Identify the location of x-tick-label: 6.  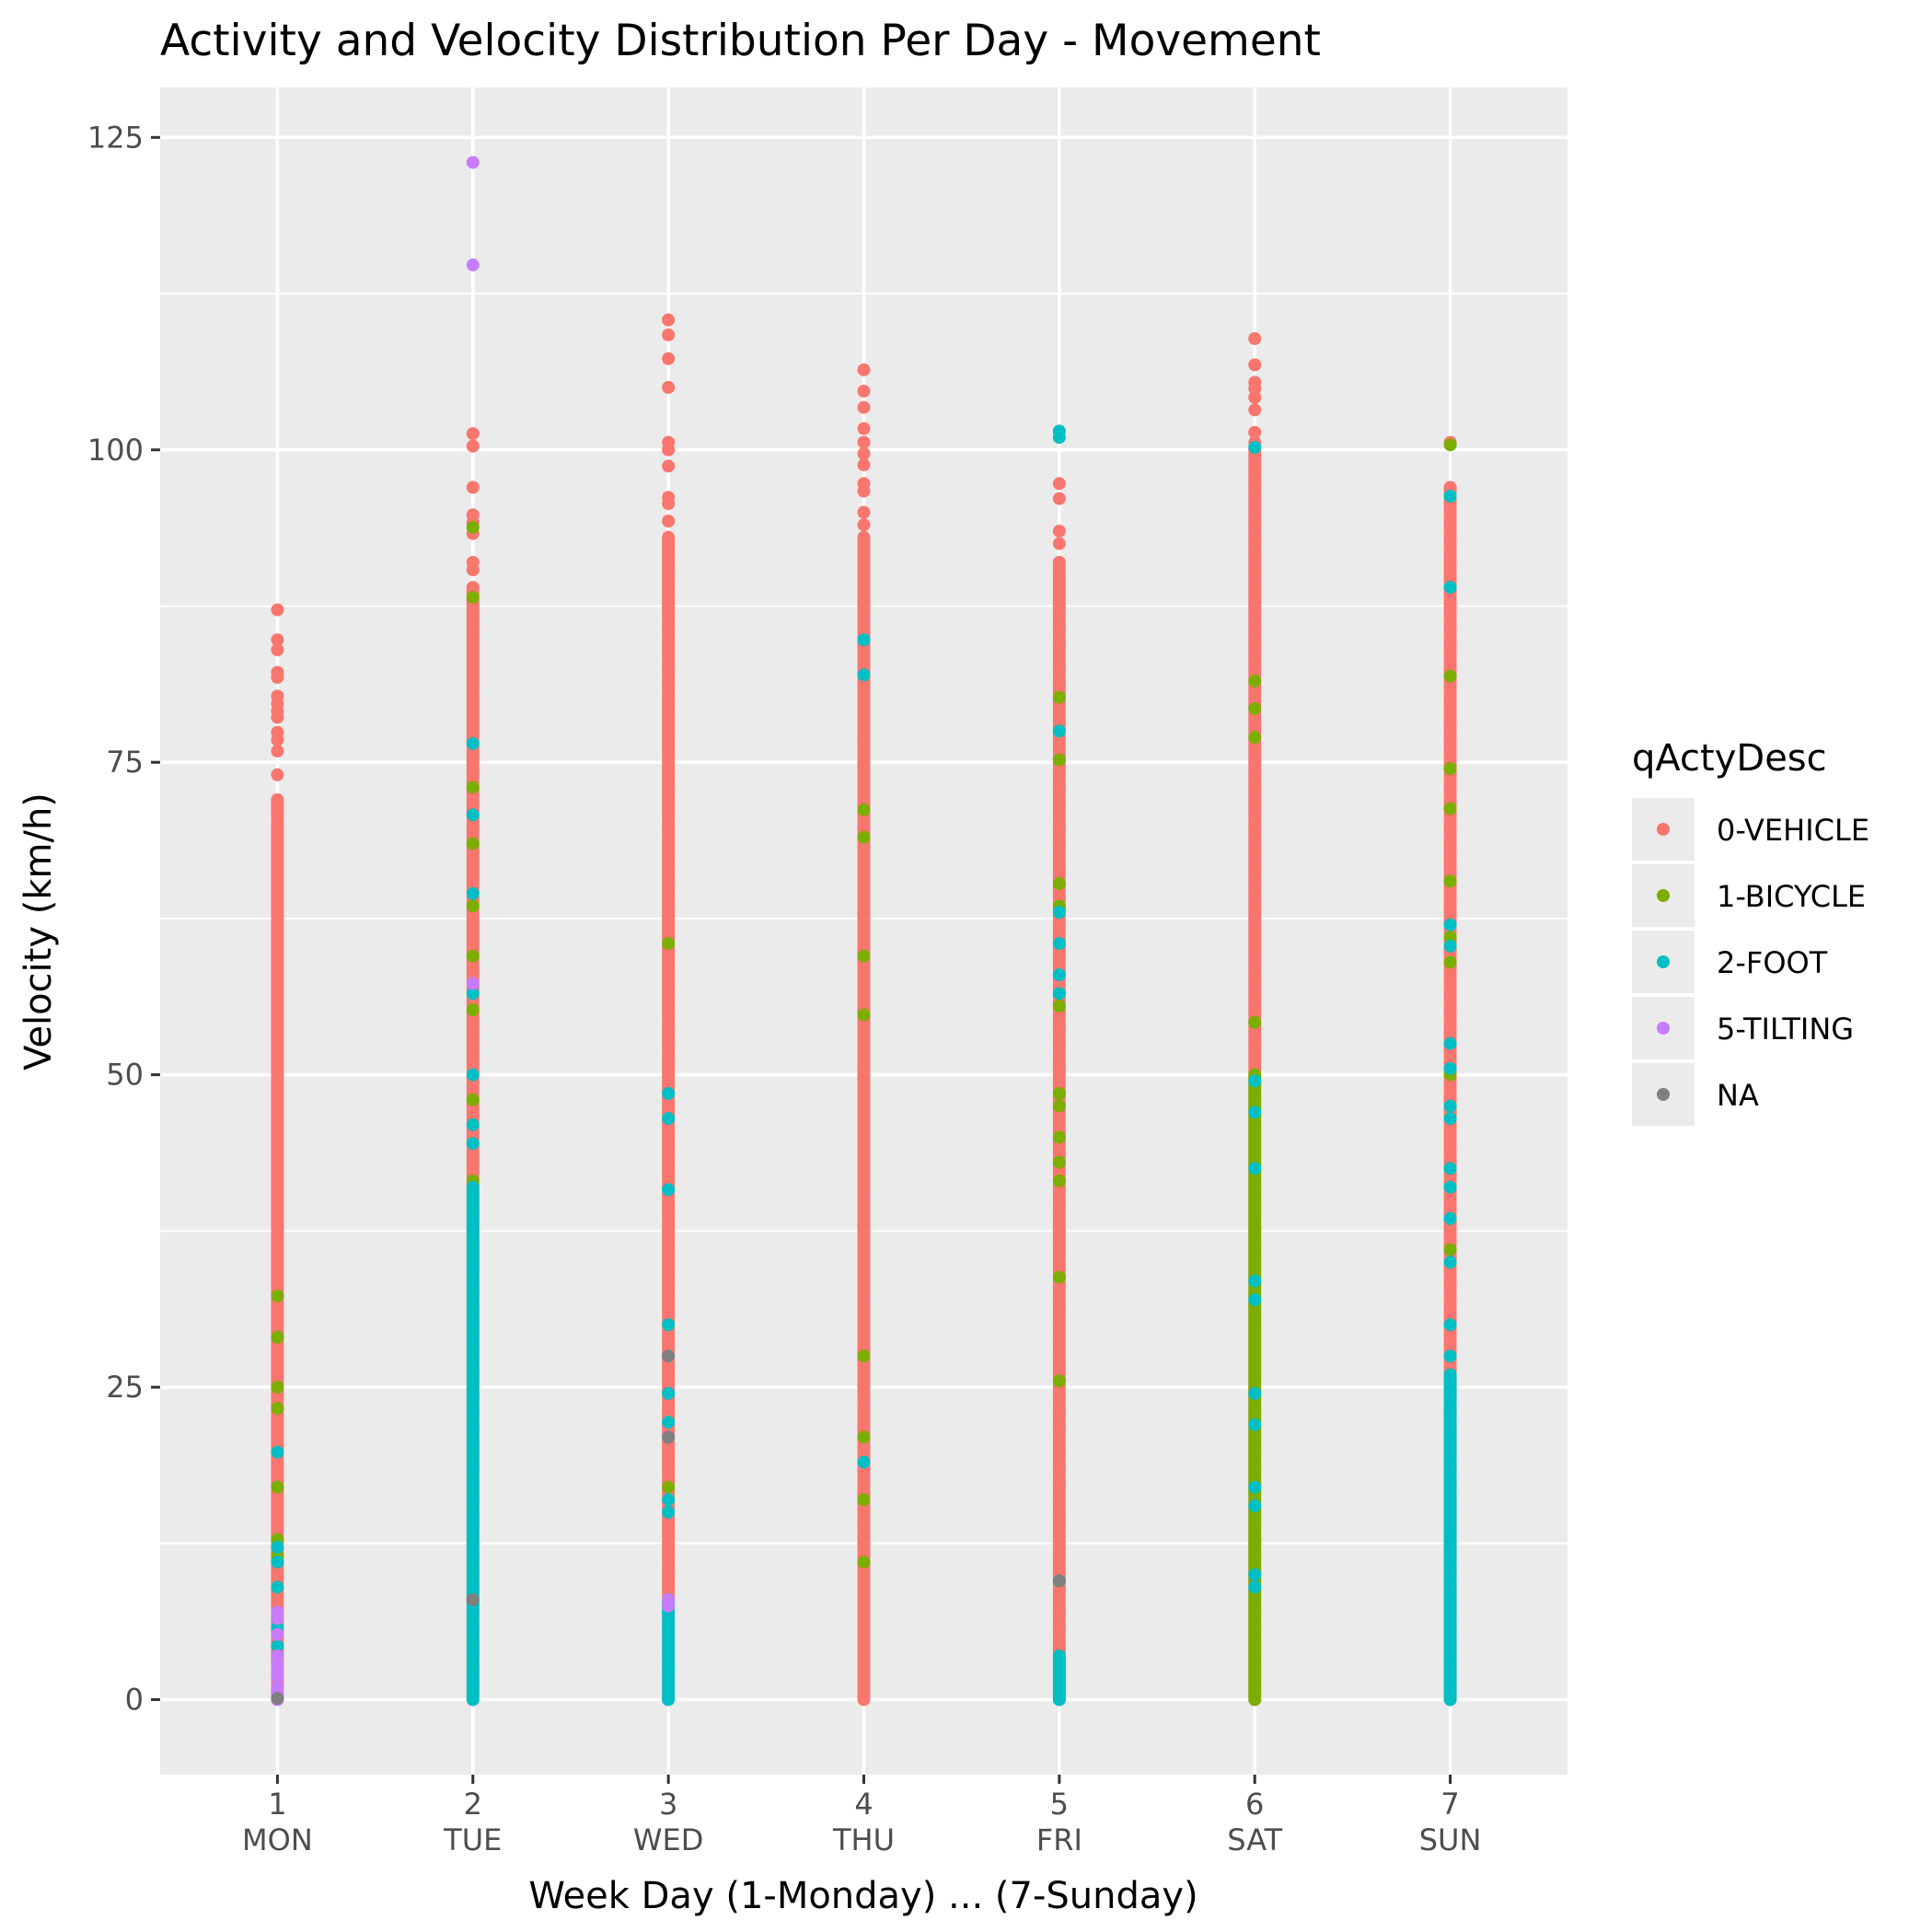
(1255, 1805).